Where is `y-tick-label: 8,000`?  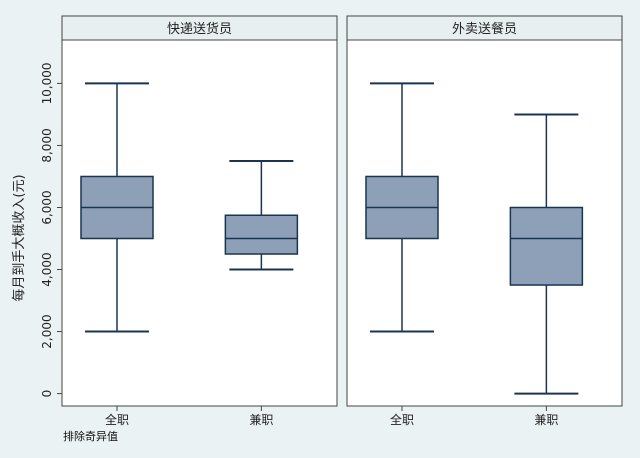
y-tick-label: 8,000 is located at coordinates (47, 145).